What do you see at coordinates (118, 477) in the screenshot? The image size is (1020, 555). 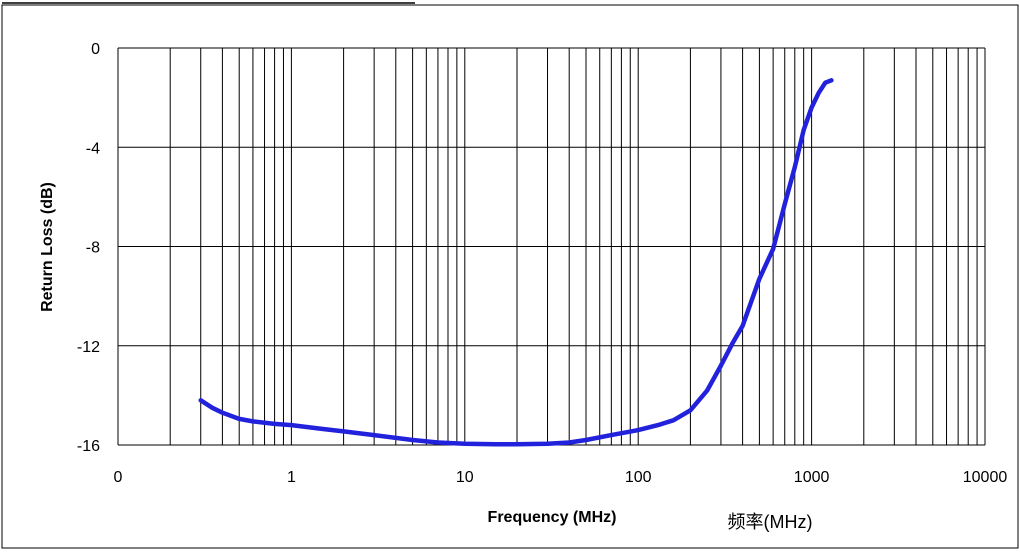 I see `x-tick-label: 0` at bounding box center [118, 477].